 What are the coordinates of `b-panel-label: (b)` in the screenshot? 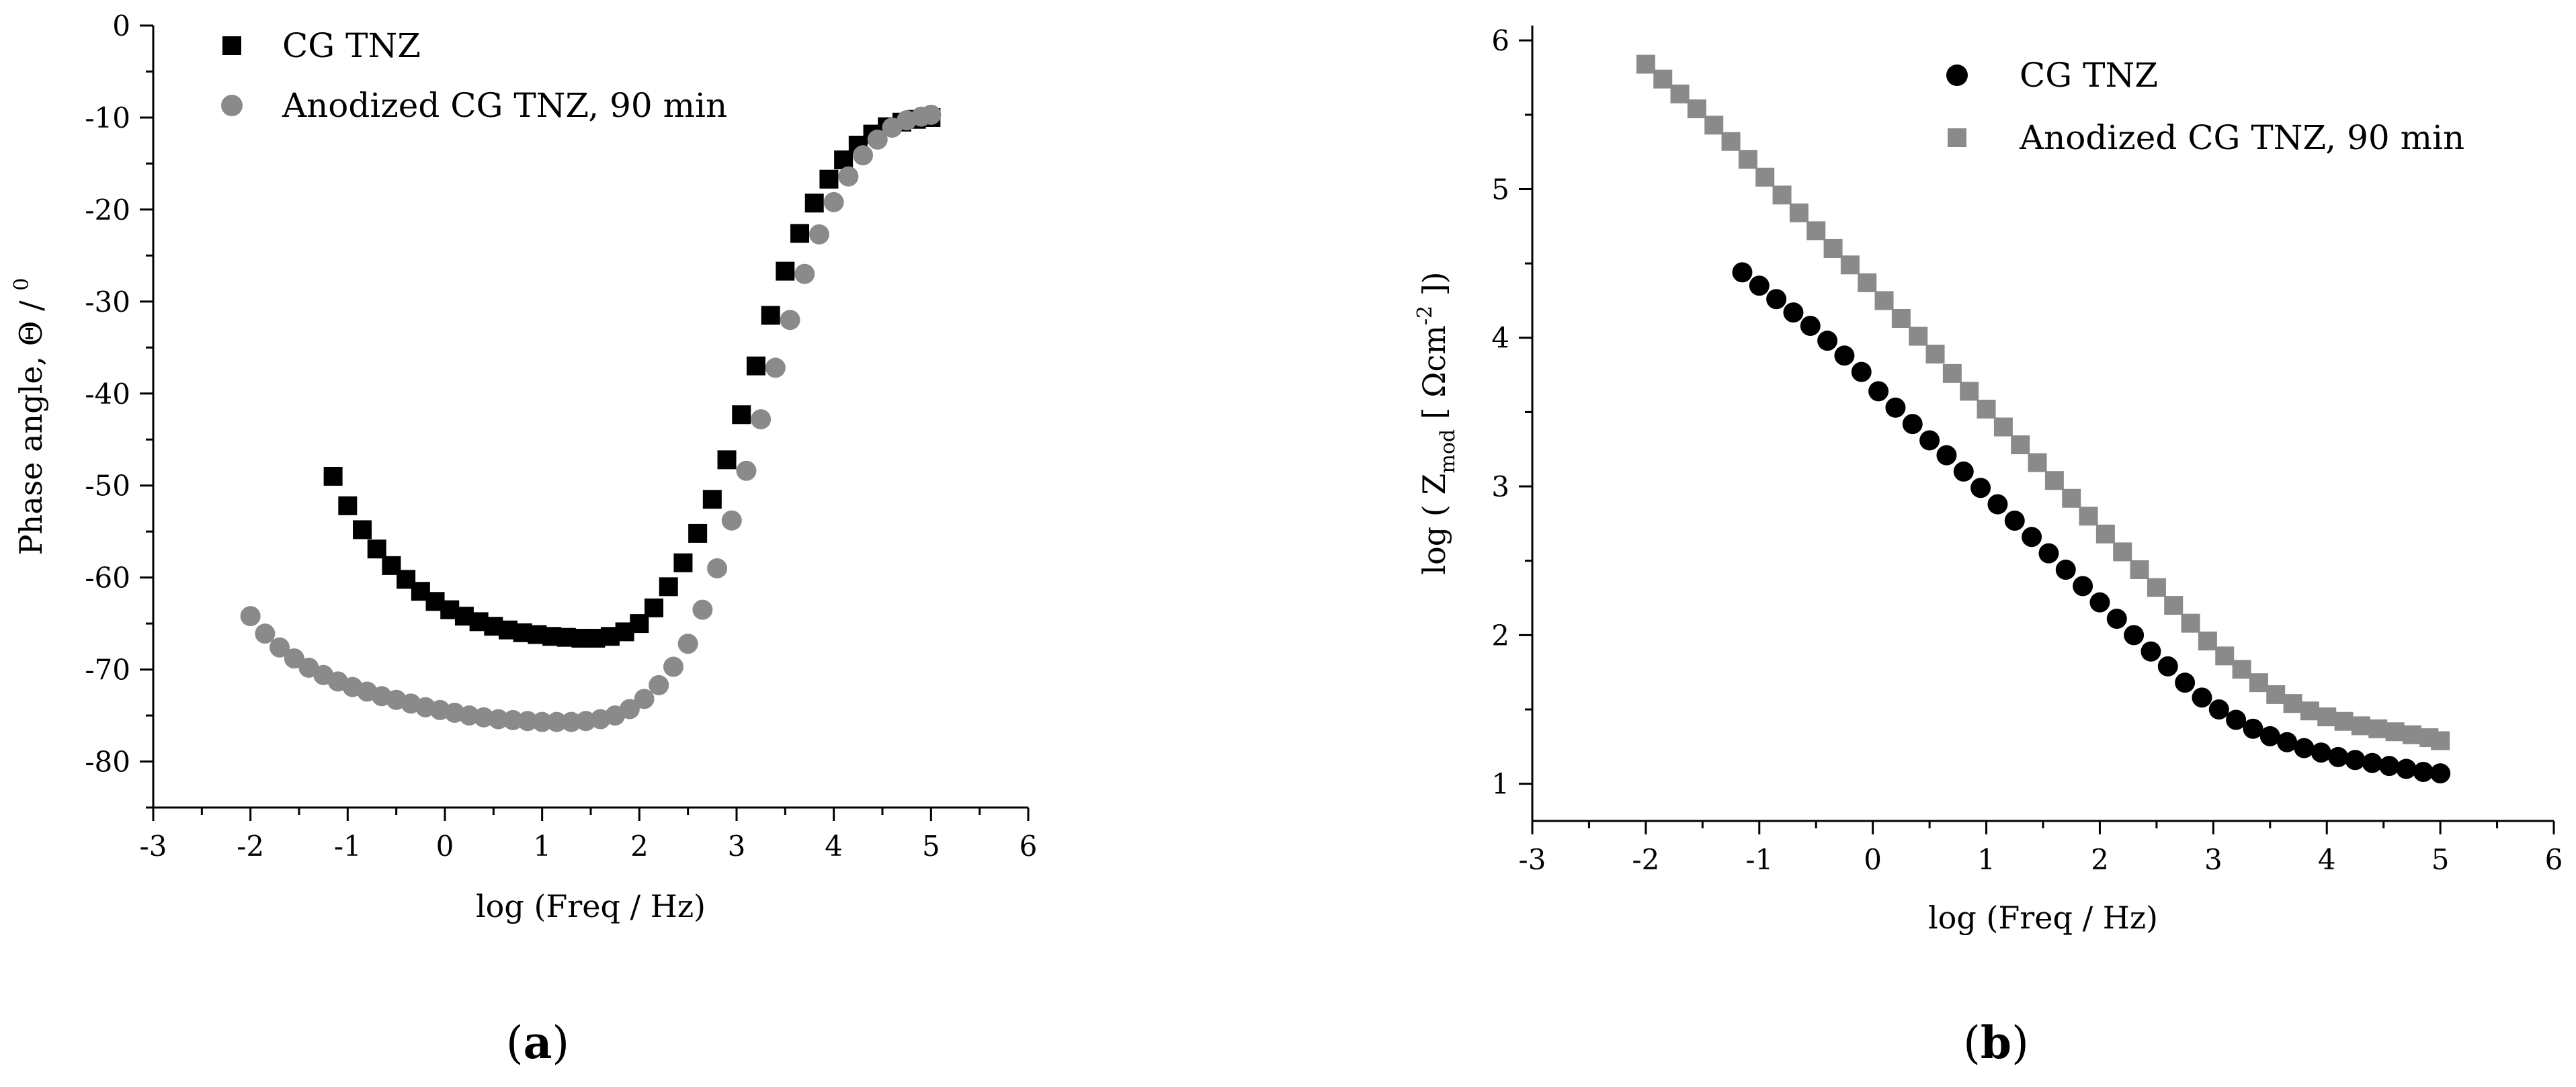 It's located at (1996, 1042).